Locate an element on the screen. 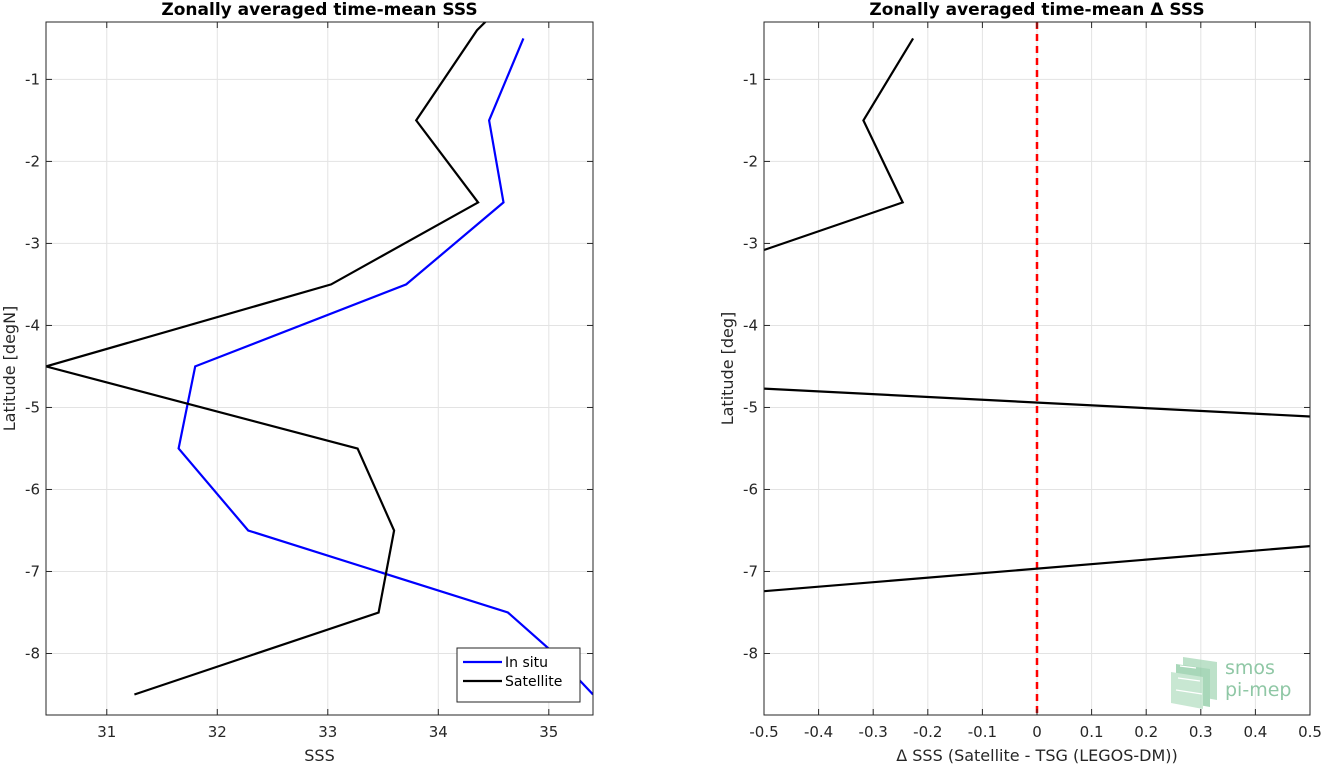 The image size is (1322, 764). smos-pi-mep-logo: smos pi-mep is located at coordinates (1231, 683).